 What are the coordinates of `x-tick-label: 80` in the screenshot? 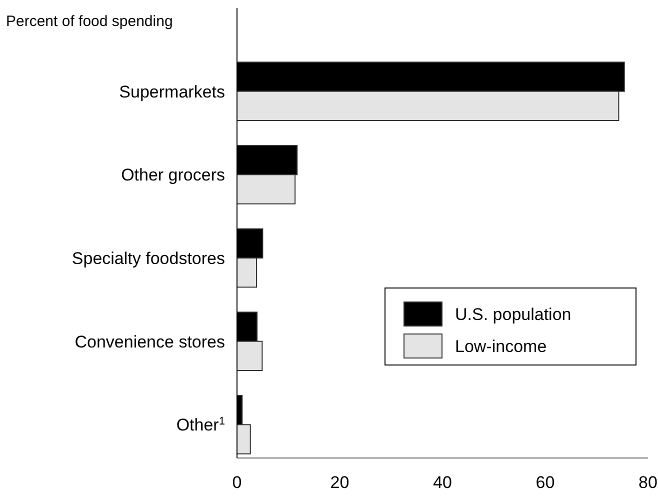 It's located at (648, 482).